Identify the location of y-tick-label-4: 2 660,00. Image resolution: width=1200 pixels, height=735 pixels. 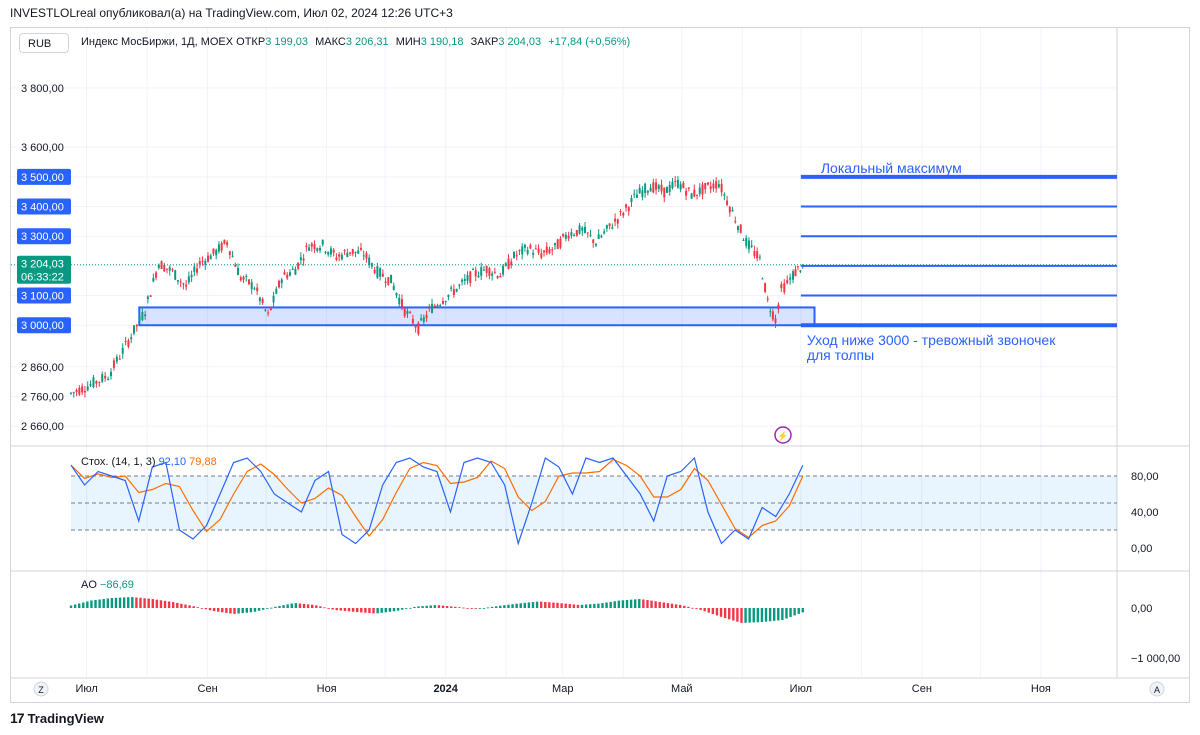
(42, 427).